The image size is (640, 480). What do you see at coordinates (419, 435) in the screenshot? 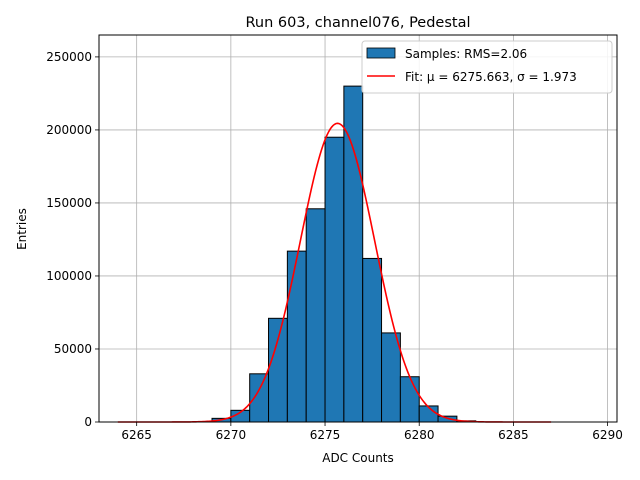
I see `x-tick-label: 6280` at bounding box center [419, 435].